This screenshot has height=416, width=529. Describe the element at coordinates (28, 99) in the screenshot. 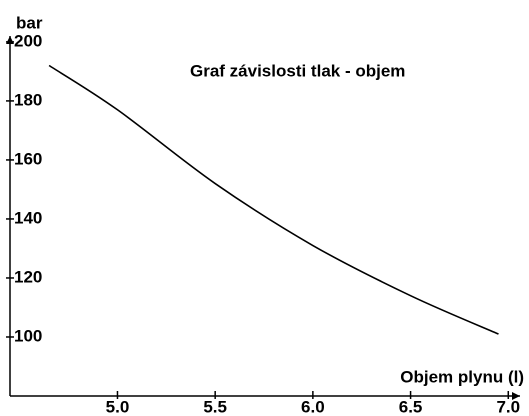

I see `y-tick-label: 180` at that location.